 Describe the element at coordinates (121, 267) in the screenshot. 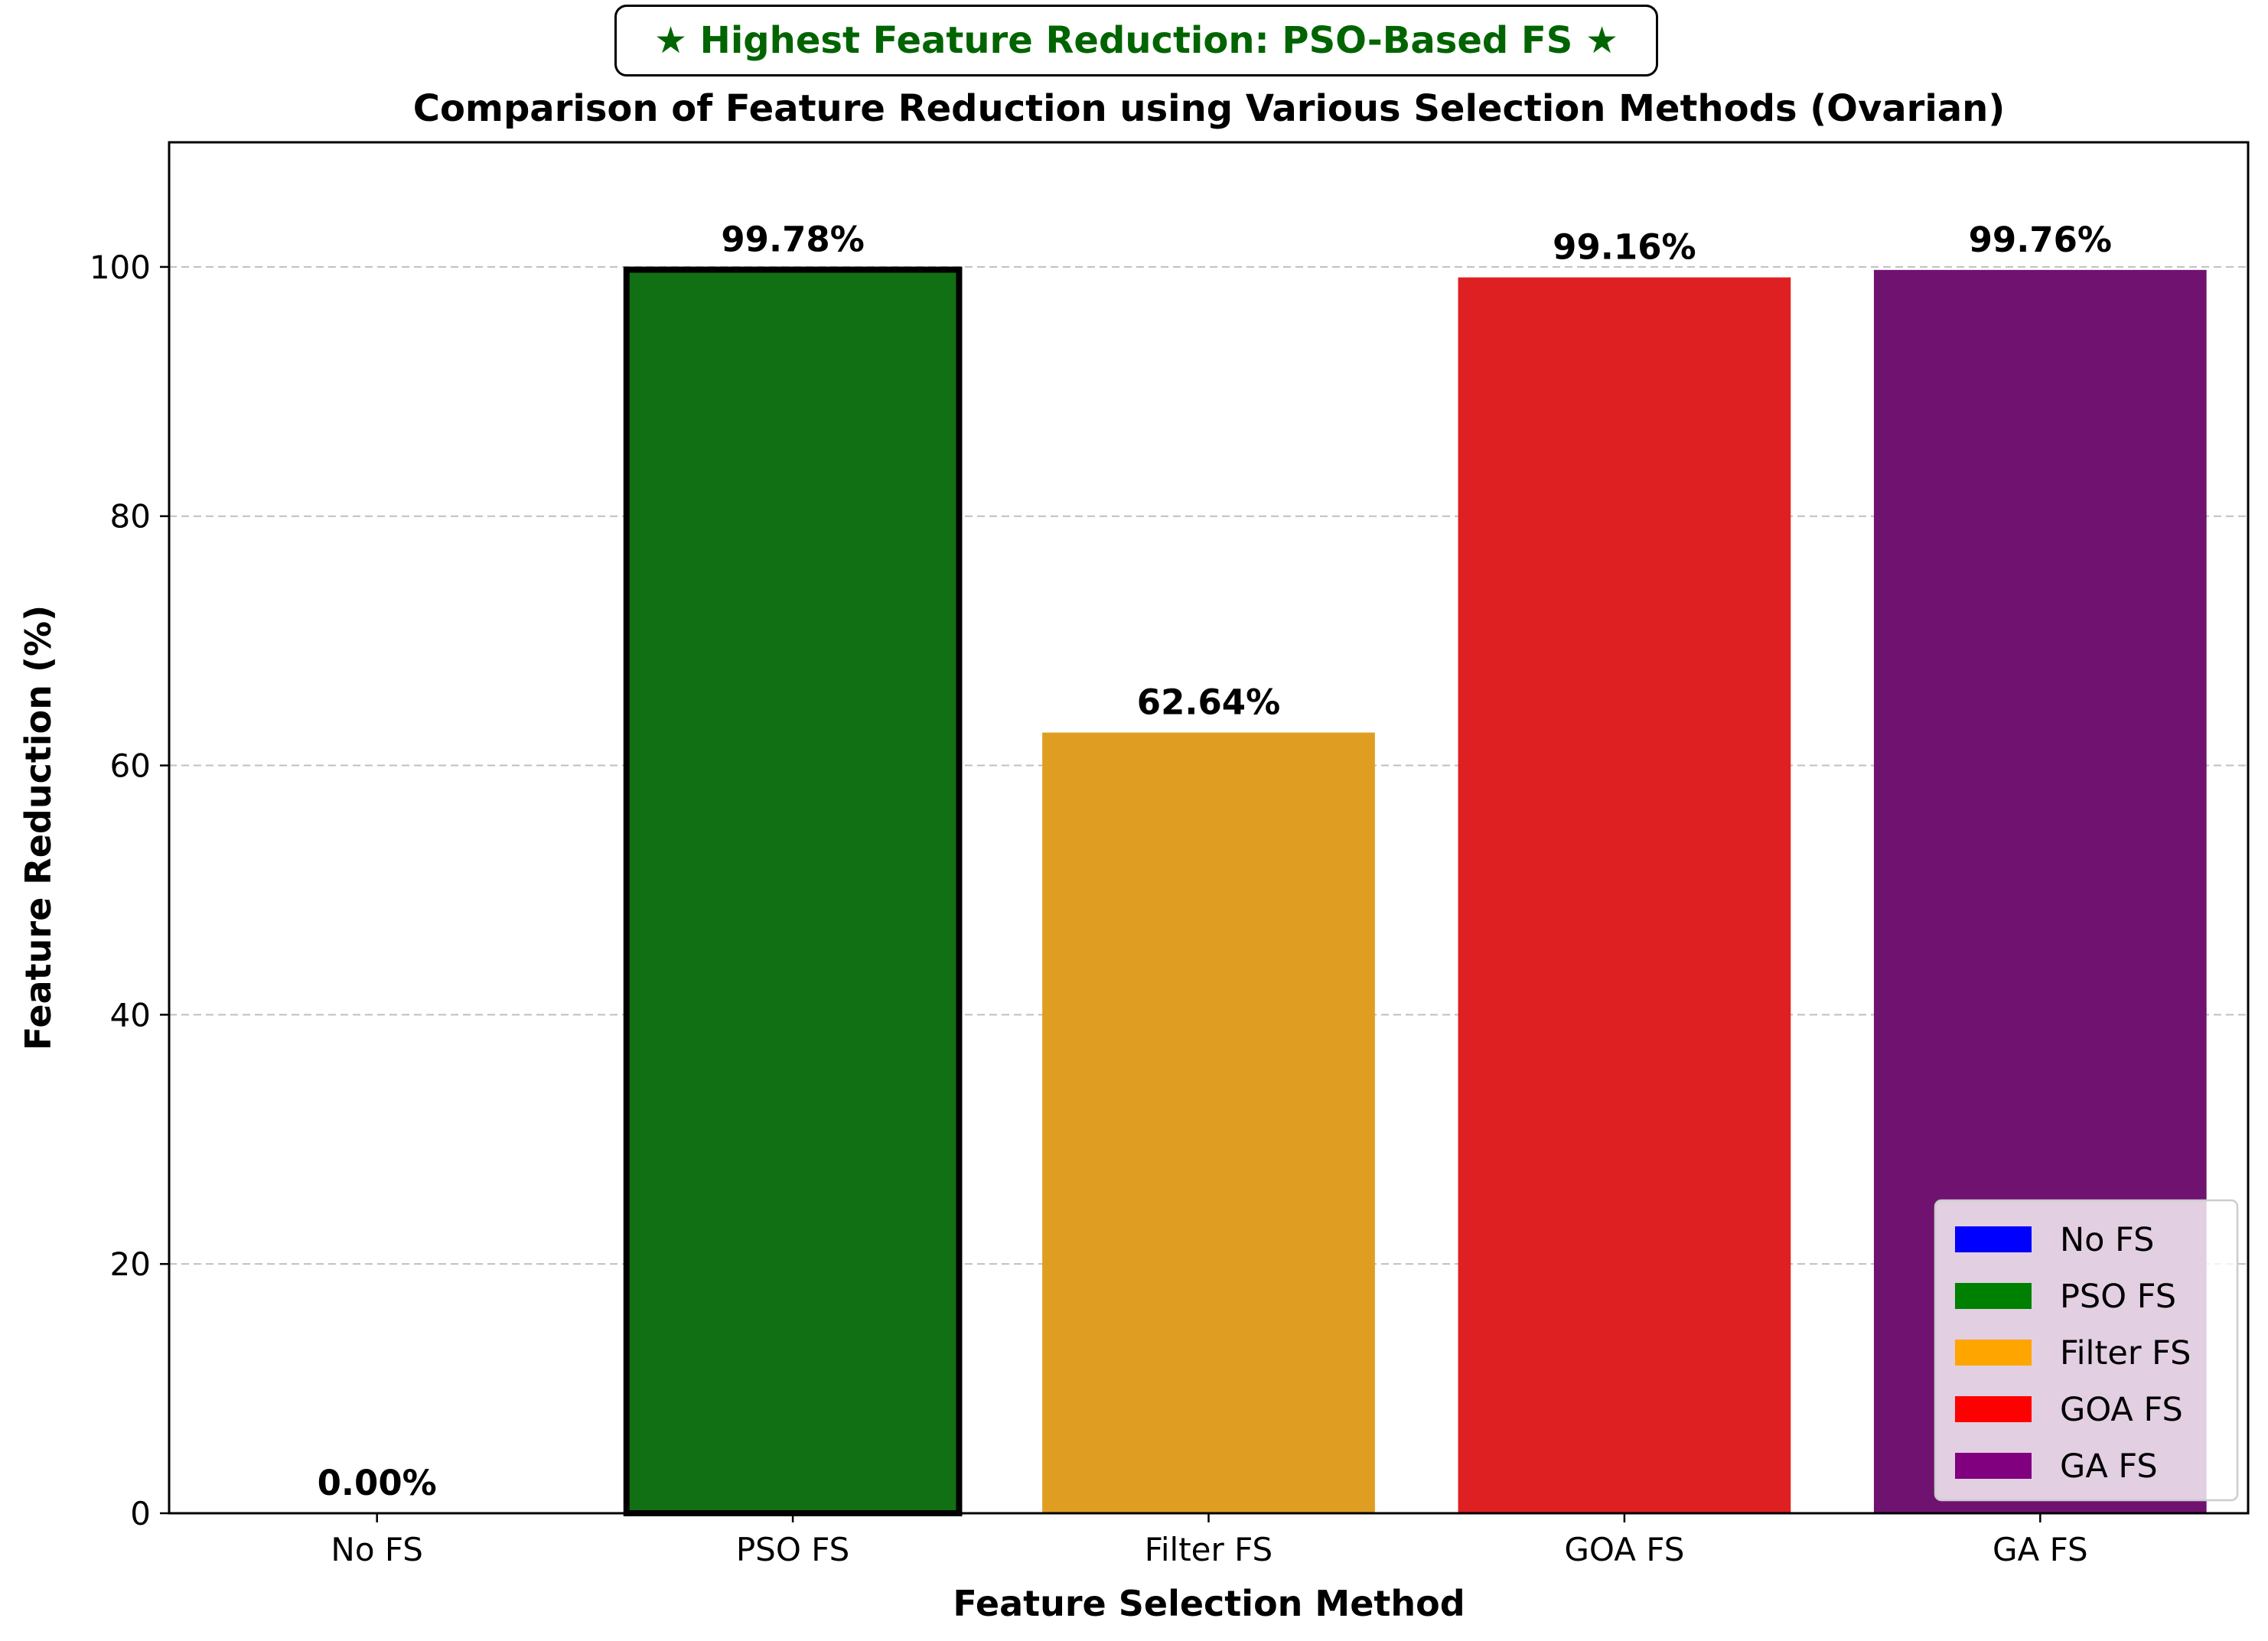

I see `y-tick-label-100: 100` at that location.